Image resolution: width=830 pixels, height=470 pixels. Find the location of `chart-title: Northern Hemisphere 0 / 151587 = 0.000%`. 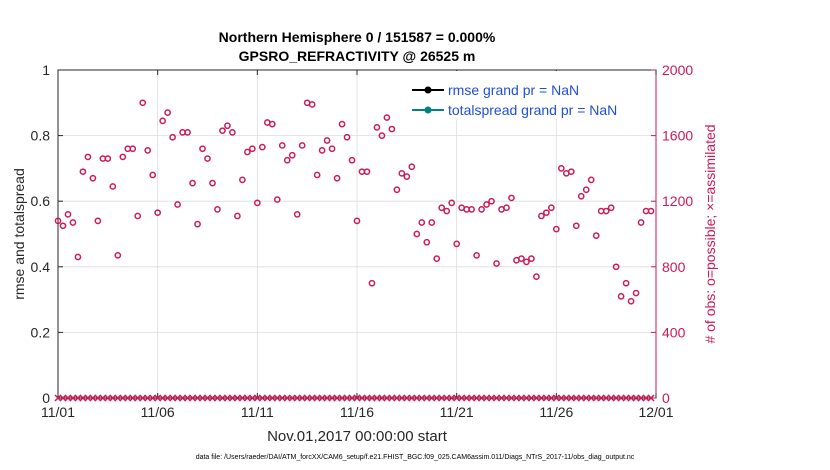

chart-title: Northern Hemisphere 0 / 151587 = 0.000% is located at coordinates (357, 37).